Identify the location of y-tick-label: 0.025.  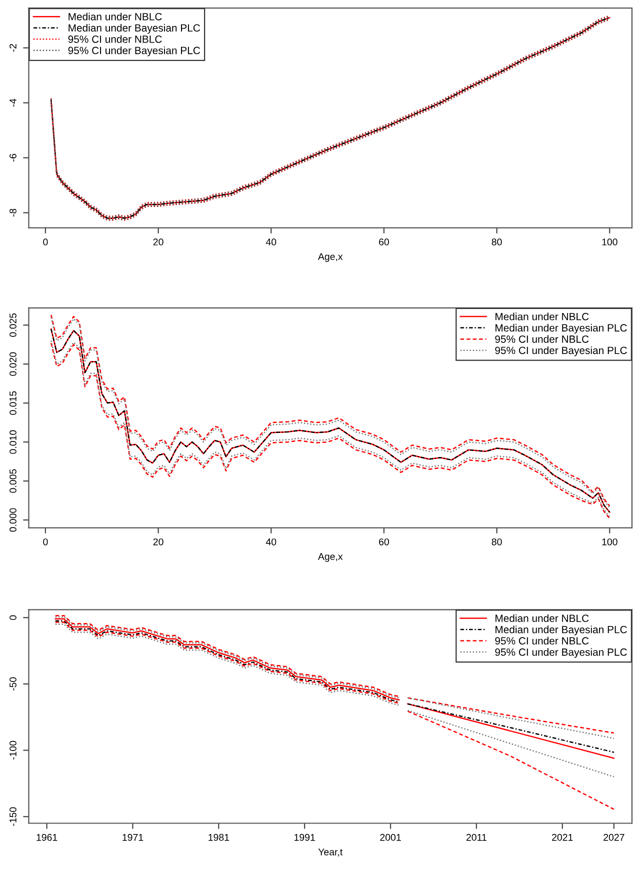
(13, 325).